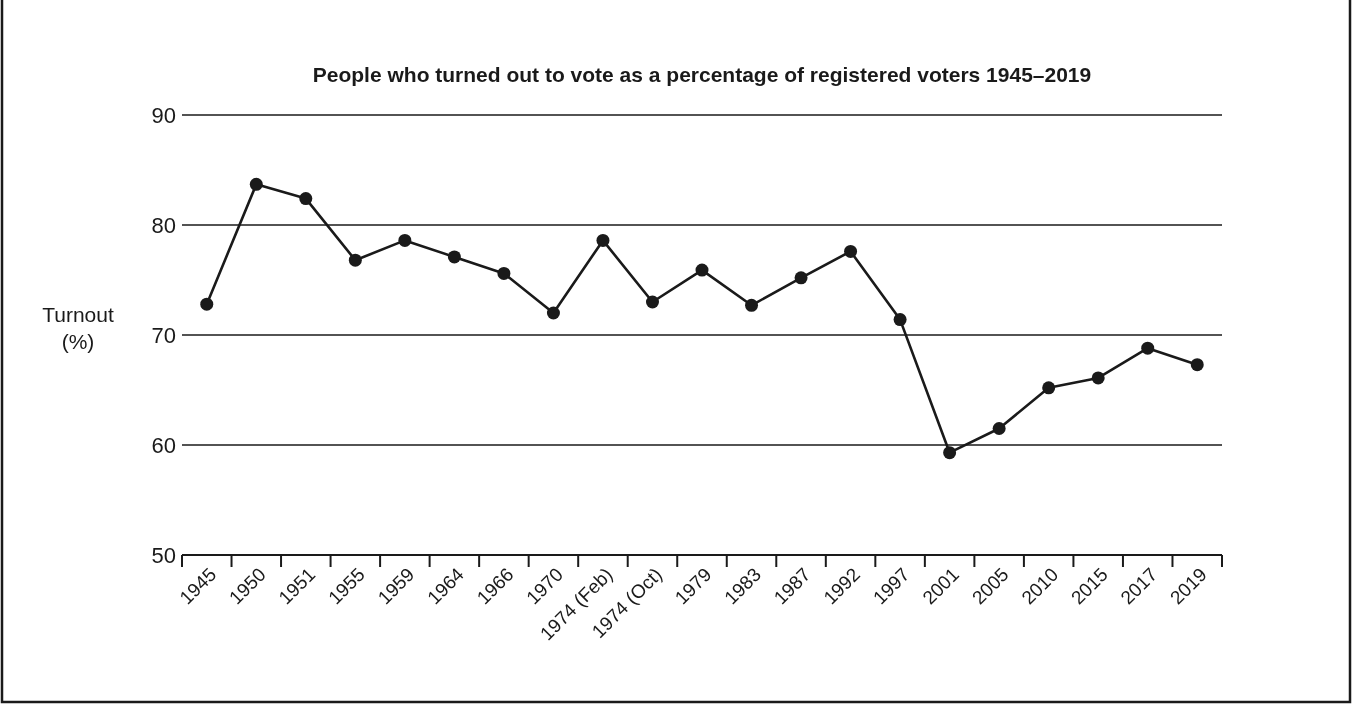 This screenshot has height=704, width=1352. What do you see at coordinates (163, 115) in the screenshot?
I see `y-tick-label: 90` at bounding box center [163, 115].